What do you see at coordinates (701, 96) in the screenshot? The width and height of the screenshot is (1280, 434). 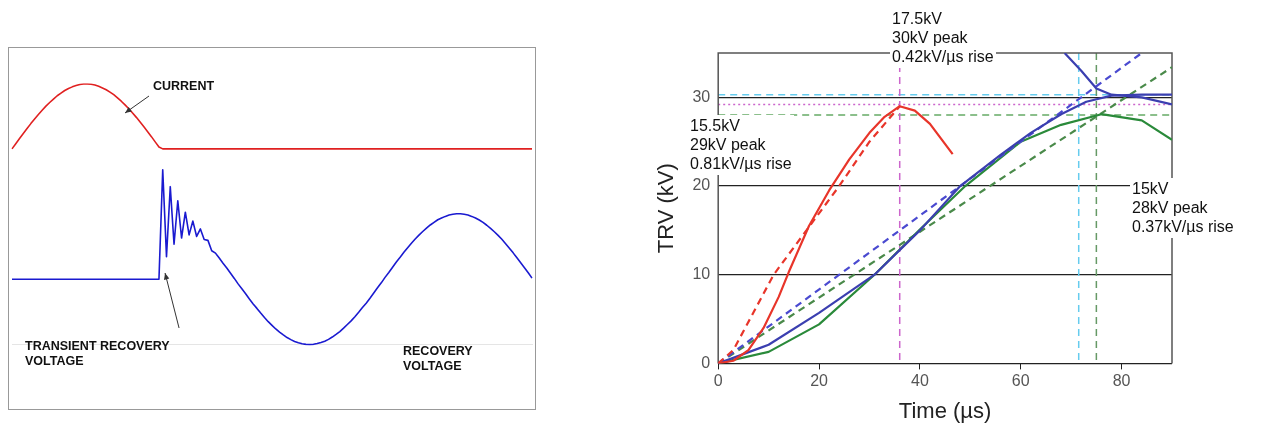 I see `y-tick-label: 30` at bounding box center [701, 96].